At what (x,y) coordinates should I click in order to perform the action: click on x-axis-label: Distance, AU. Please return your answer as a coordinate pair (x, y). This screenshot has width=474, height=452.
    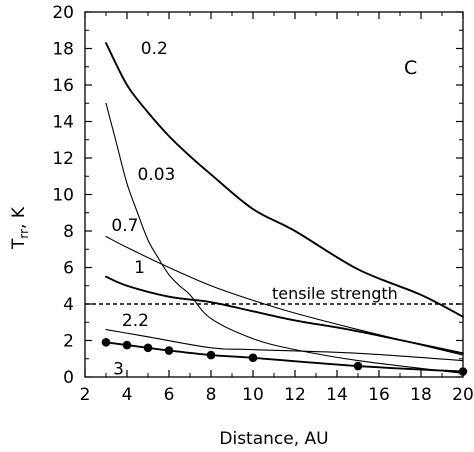
    Looking at the image, I should click on (273, 439).